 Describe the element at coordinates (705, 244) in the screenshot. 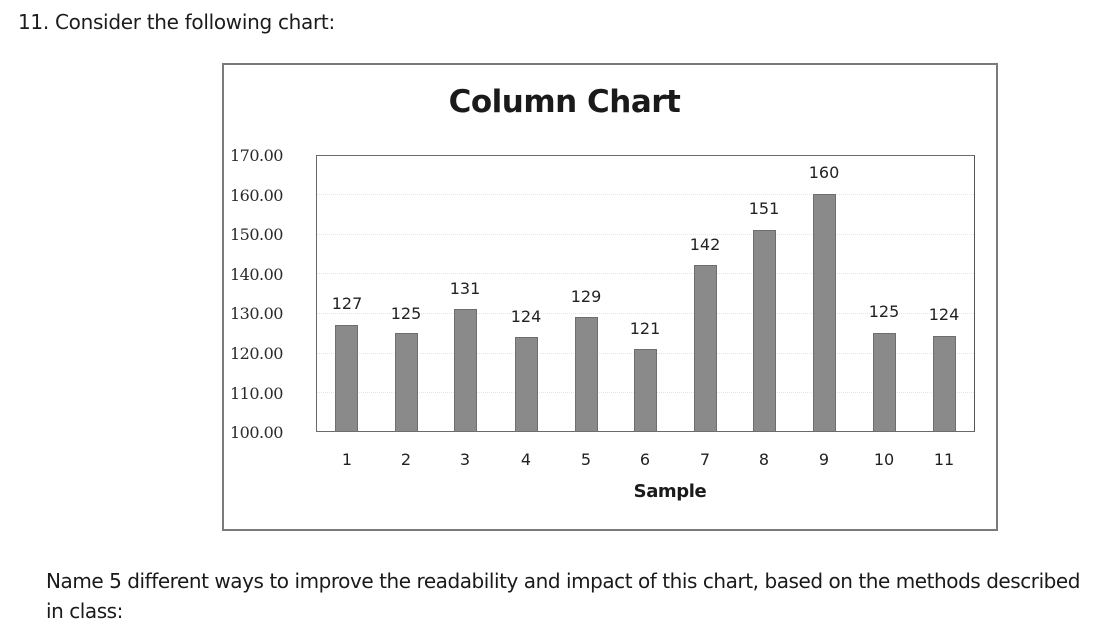

I see `bar-value-label: 142` at that location.